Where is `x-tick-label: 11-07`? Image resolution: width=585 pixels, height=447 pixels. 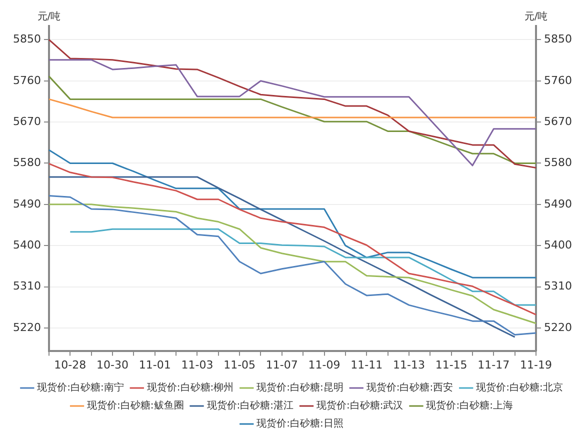
x-tick-label: 11-07 is located at coordinates (282, 365).